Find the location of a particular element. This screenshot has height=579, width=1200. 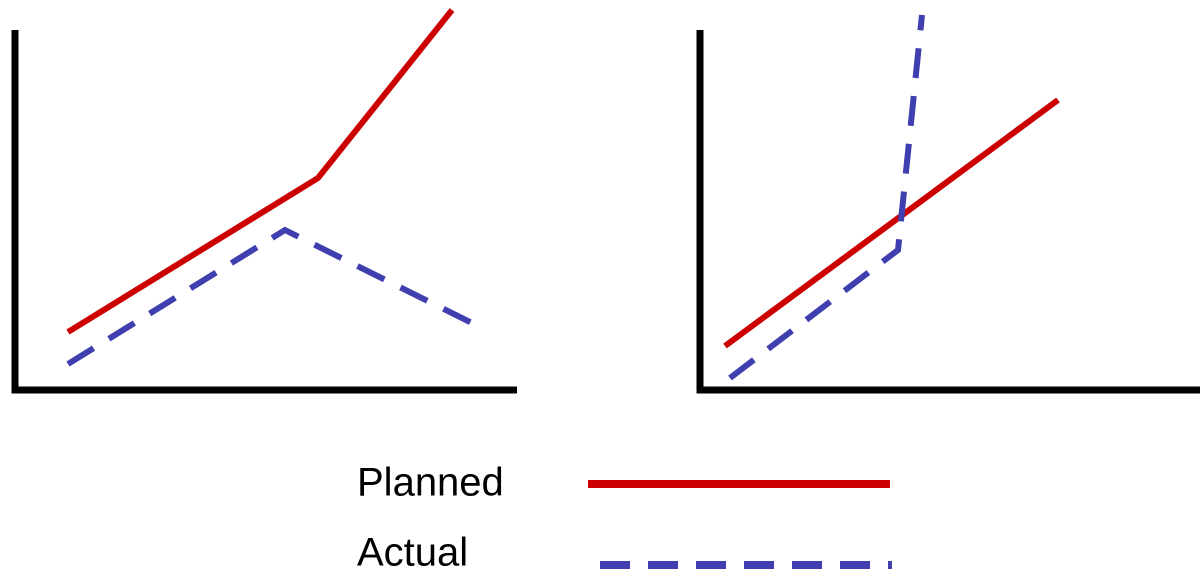

planned-line is located at coordinates (891, 223).